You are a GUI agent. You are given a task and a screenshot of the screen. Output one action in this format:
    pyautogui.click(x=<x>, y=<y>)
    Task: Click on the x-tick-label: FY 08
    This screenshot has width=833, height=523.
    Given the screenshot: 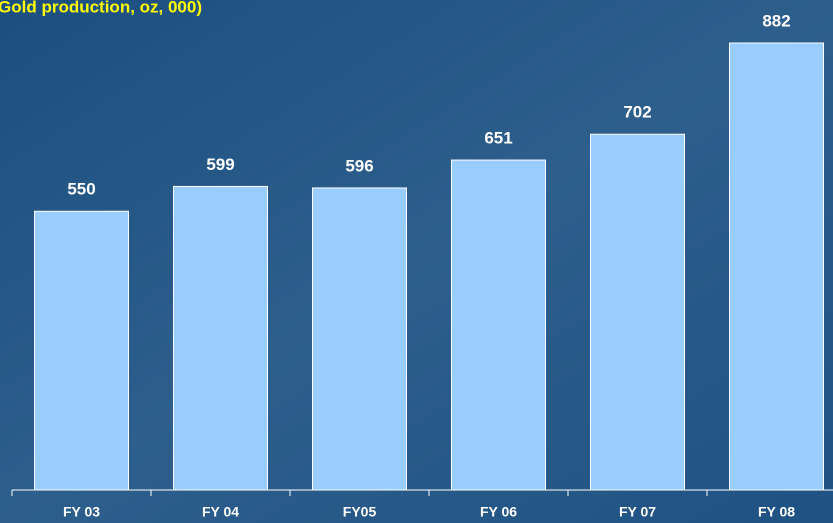 What is the action you would take?
    pyautogui.click(x=776, y=512)
    